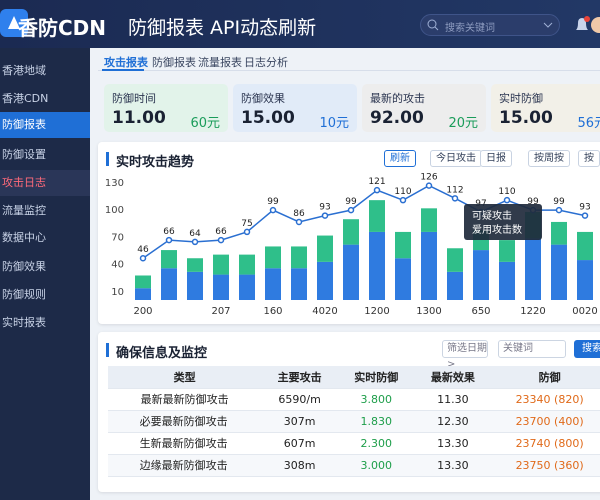 This screenshot has height=500, width=600. What do you see at coordinates (45, 125) in the screenshot?
I see `sidebar-item: 防御报表` at bounding box center [45, 125].